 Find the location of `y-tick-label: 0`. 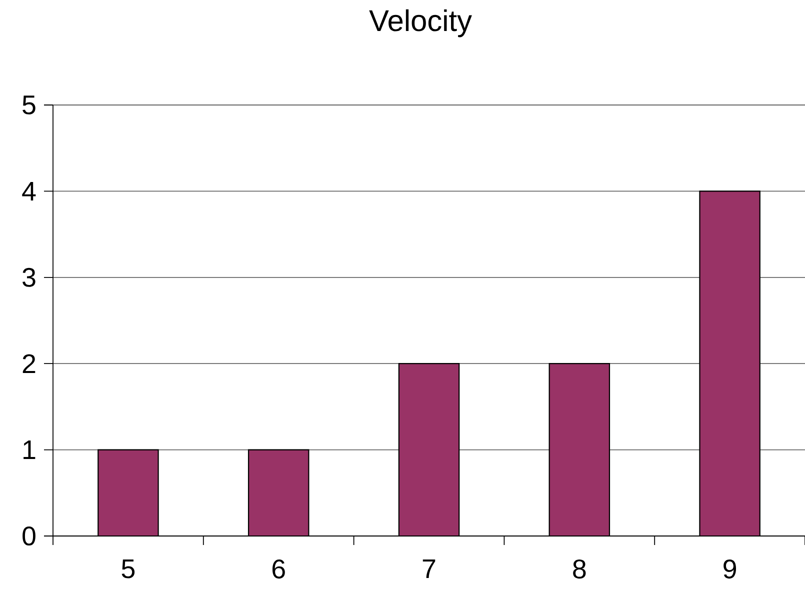

y-tick-label: 0 is located at coordinates (29, 536).